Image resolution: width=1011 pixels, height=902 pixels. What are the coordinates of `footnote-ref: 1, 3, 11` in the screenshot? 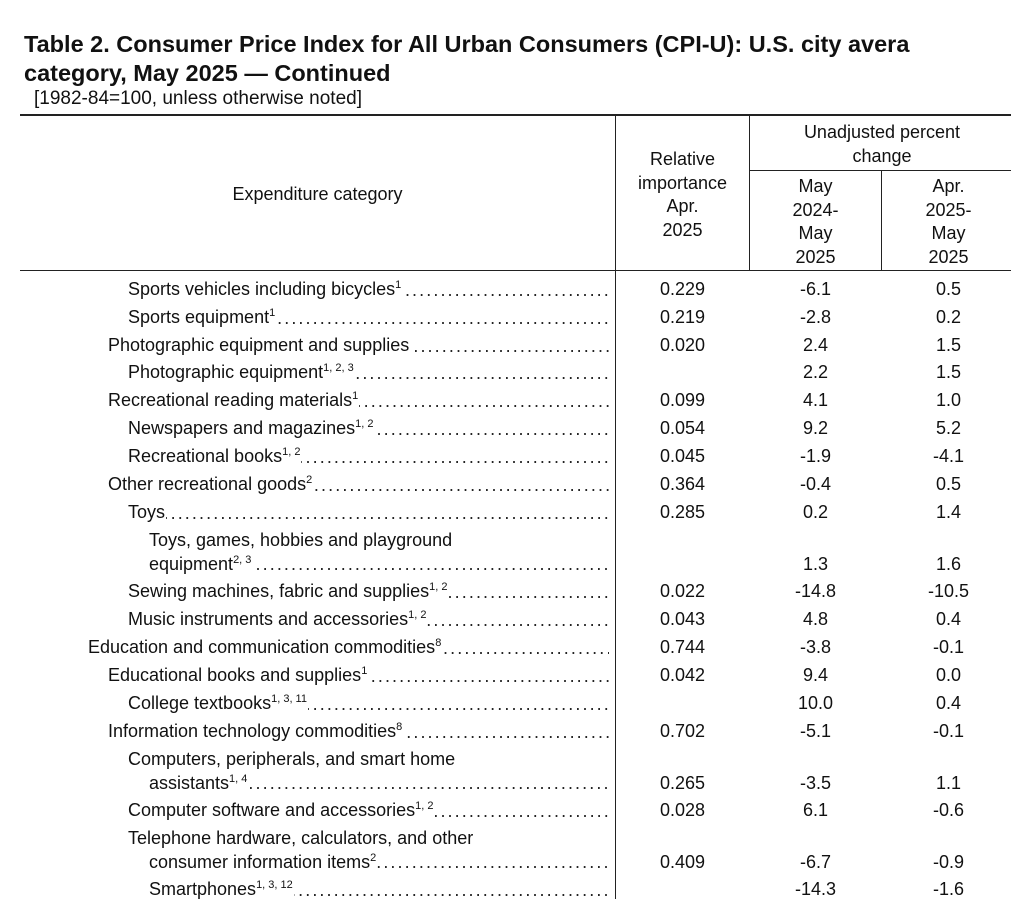 It's located at (289, 699).